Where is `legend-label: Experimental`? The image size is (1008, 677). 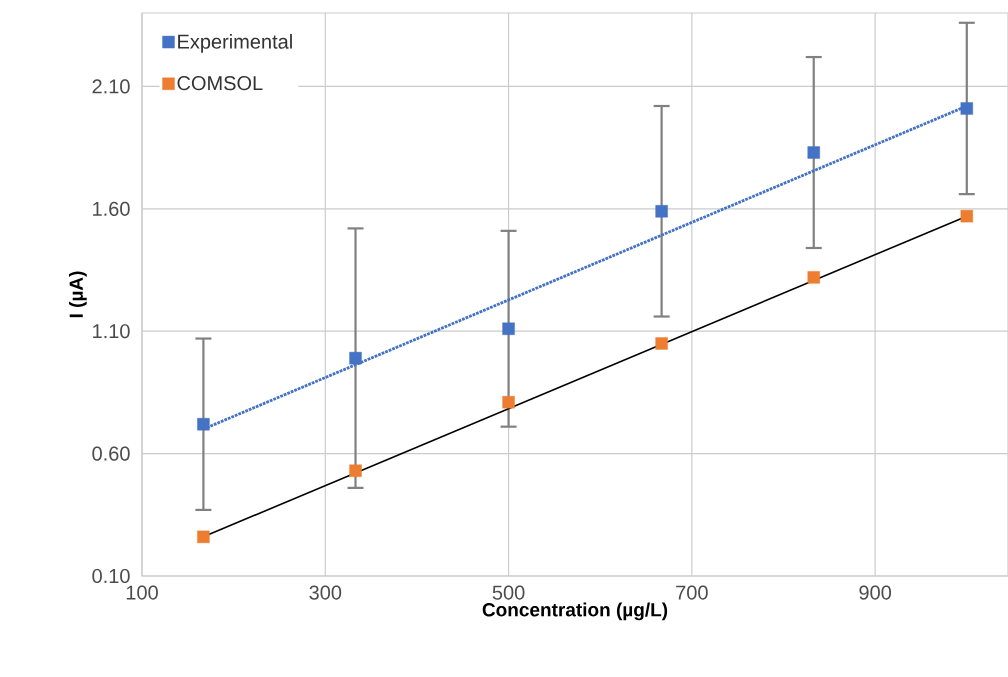 legend-label: Experimental is located at coordinates (235, 43).